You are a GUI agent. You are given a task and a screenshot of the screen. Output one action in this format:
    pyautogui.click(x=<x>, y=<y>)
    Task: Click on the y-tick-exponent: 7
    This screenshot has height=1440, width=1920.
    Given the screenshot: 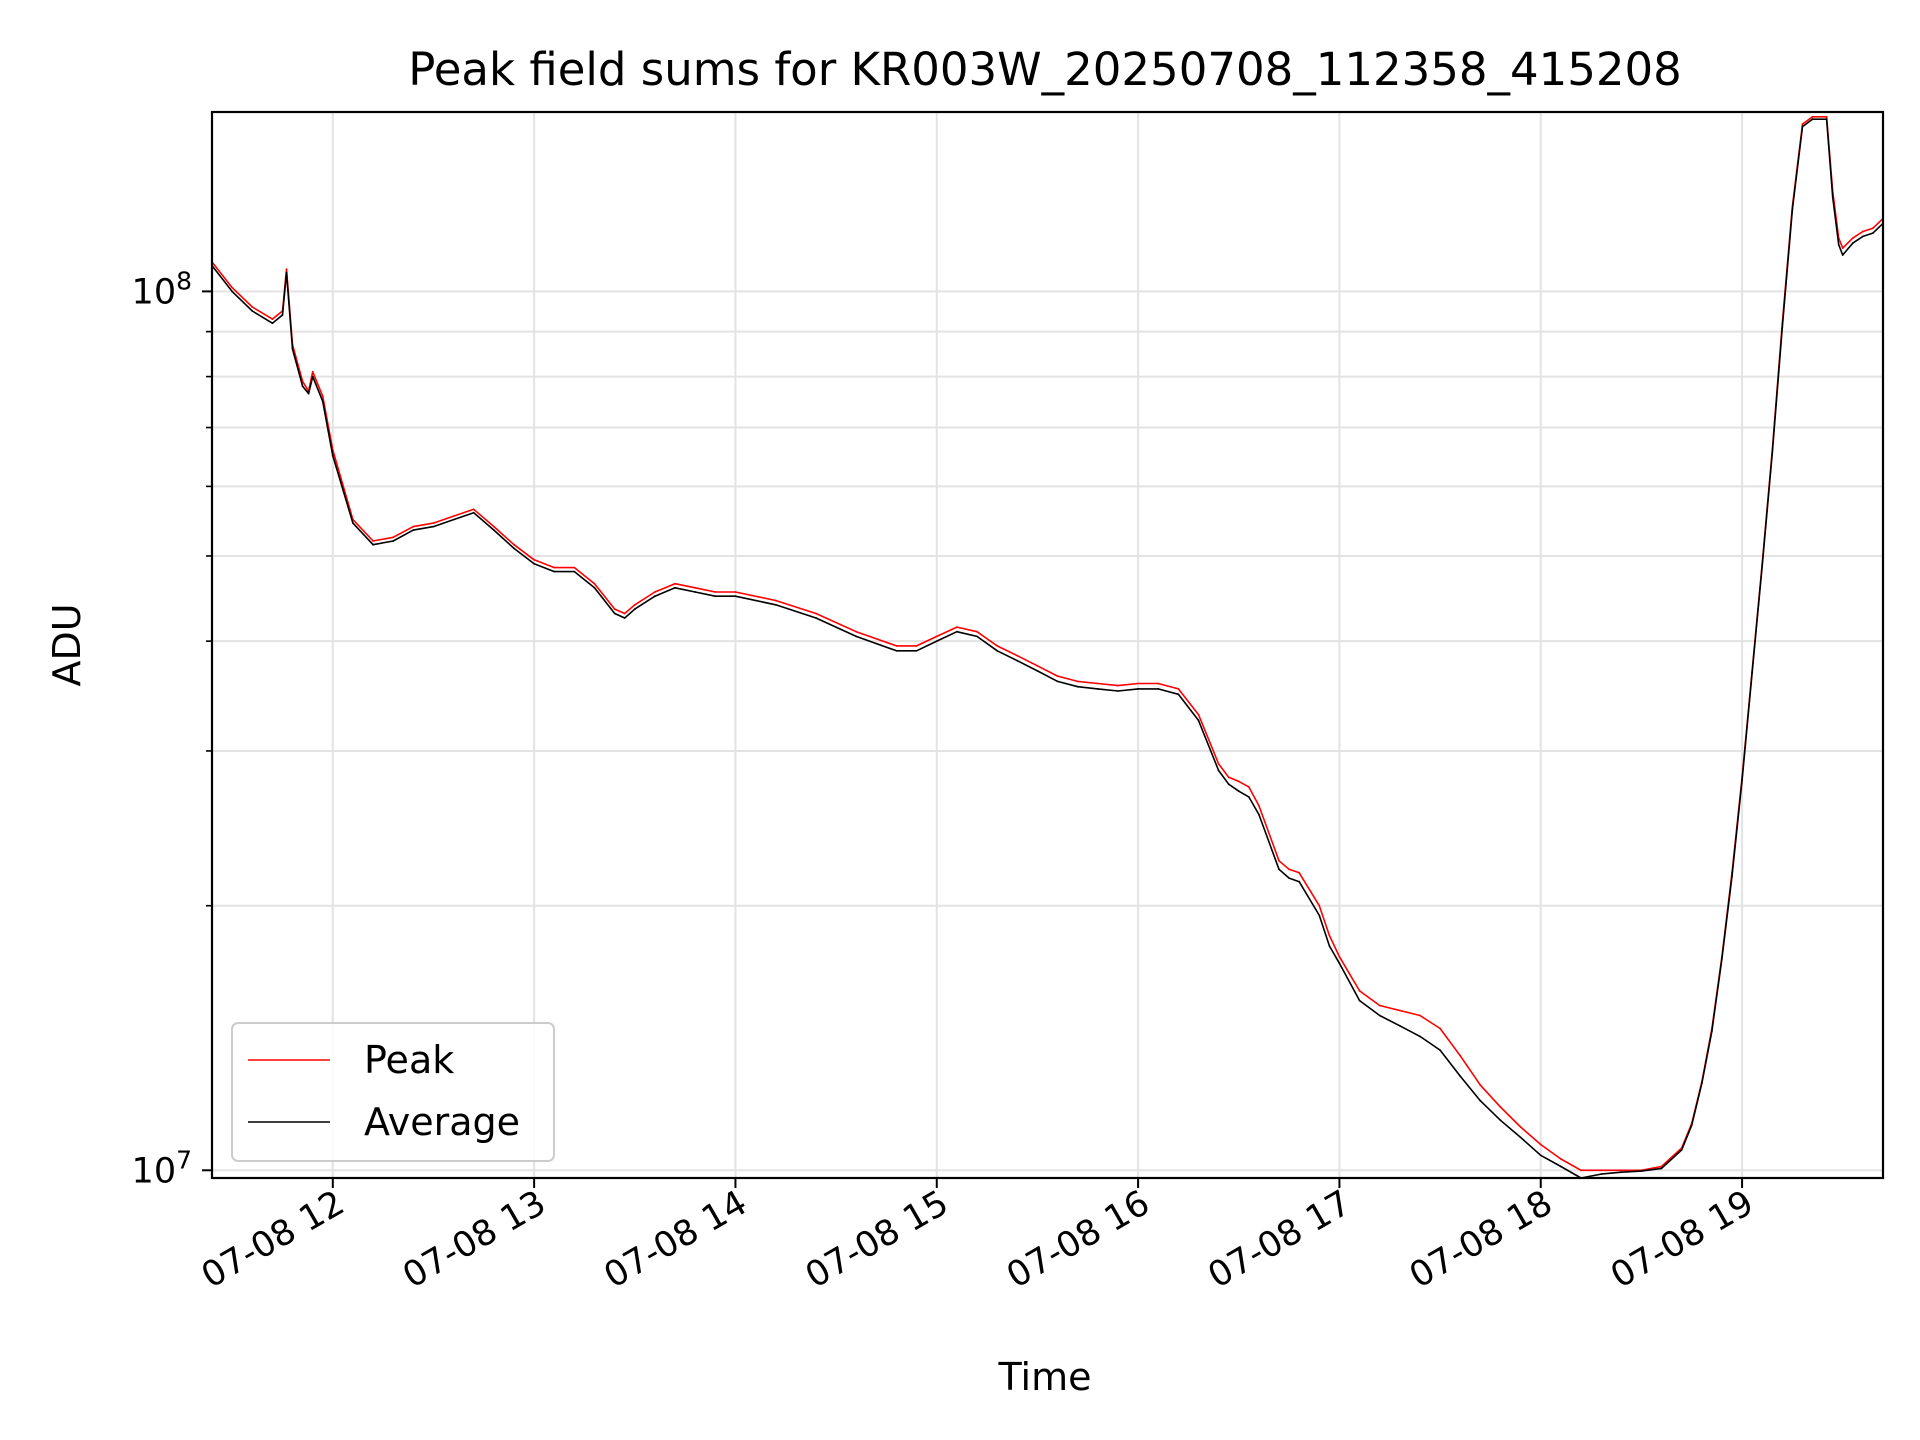 What is the action you would take?
    pyautogui.click(x=184, y=1159)
    